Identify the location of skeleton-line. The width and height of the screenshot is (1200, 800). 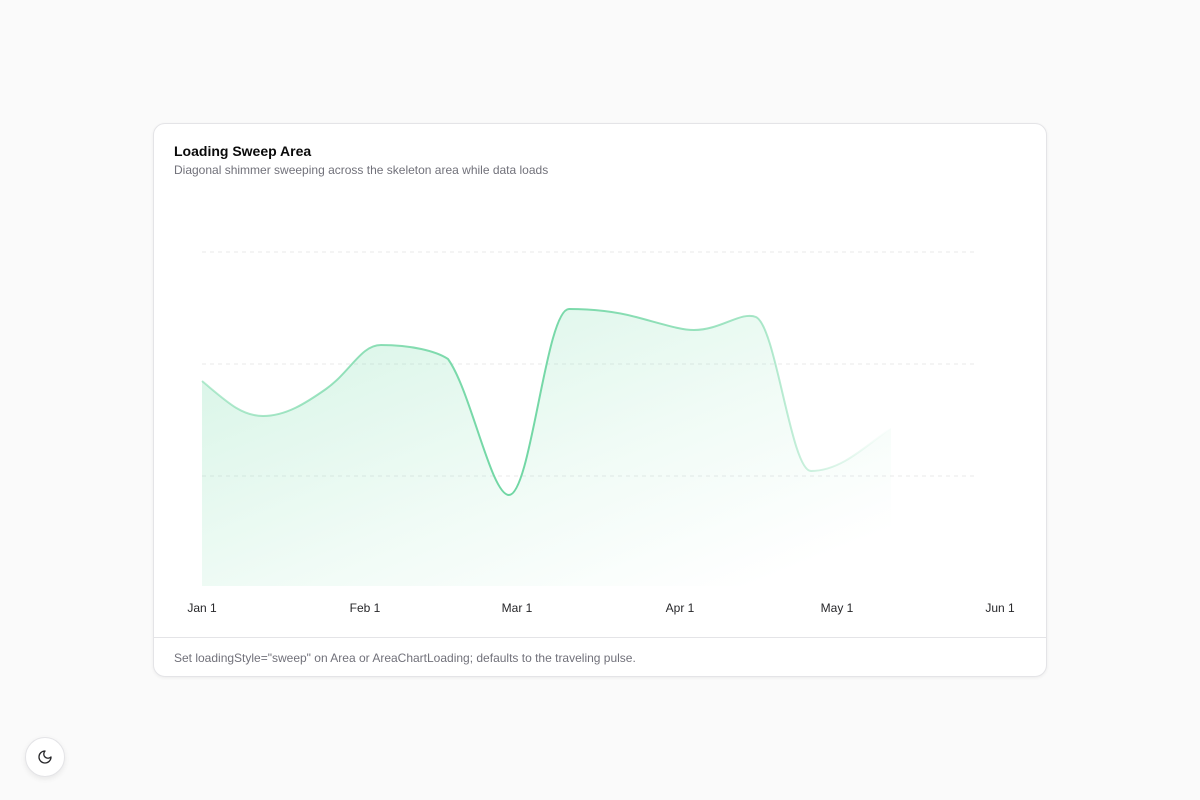
(546, 402).